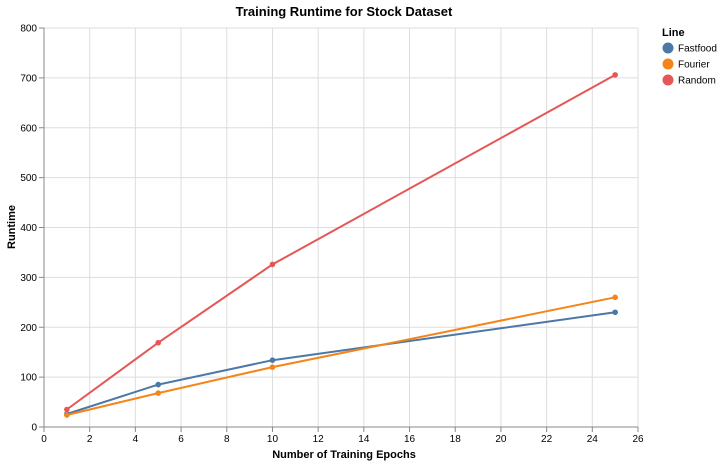 The image size is (722, 464). What do you see at coordinates (90, 439) in the screenshot?
I see `x-tick-label: 2` at bounding box center [90, 439].